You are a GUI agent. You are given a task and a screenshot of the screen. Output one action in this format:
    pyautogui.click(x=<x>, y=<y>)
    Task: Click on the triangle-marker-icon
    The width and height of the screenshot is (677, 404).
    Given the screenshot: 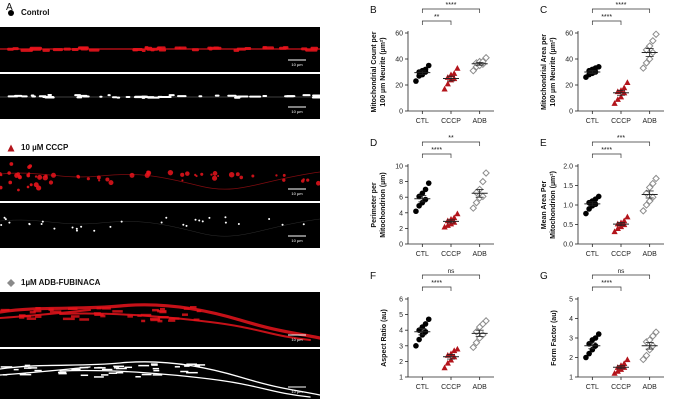 What is the action you would take?
    pyautogui.click(x=11, y=147)
    